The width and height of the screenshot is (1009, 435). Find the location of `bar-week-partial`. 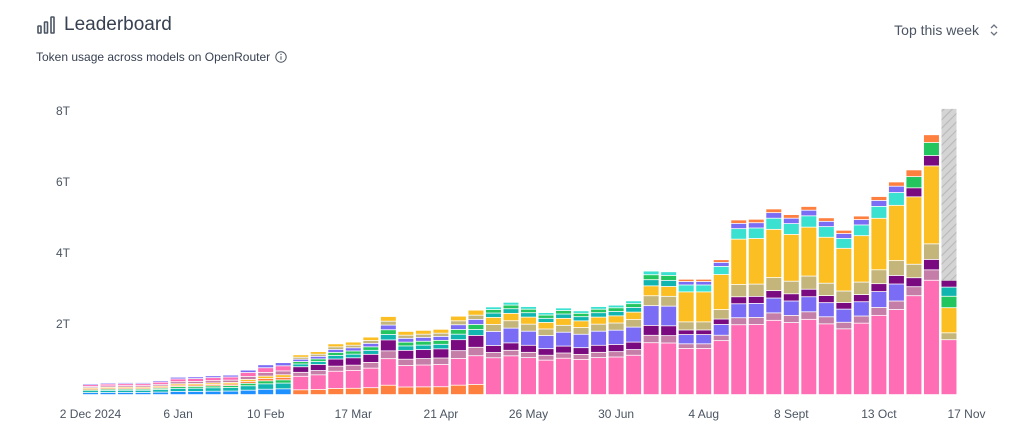

bar-week-partial is located at coordinates (949, 251).